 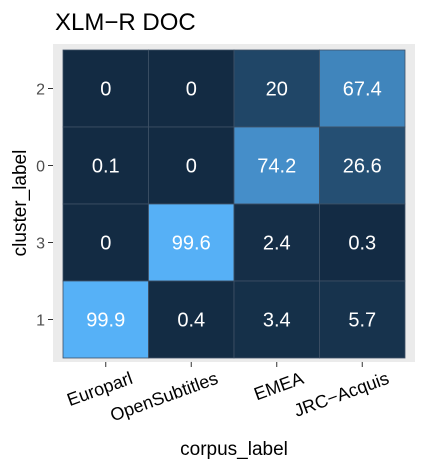 I want to click on heatmap-cell-2-opensubtitles, so click(x=191, y=88).